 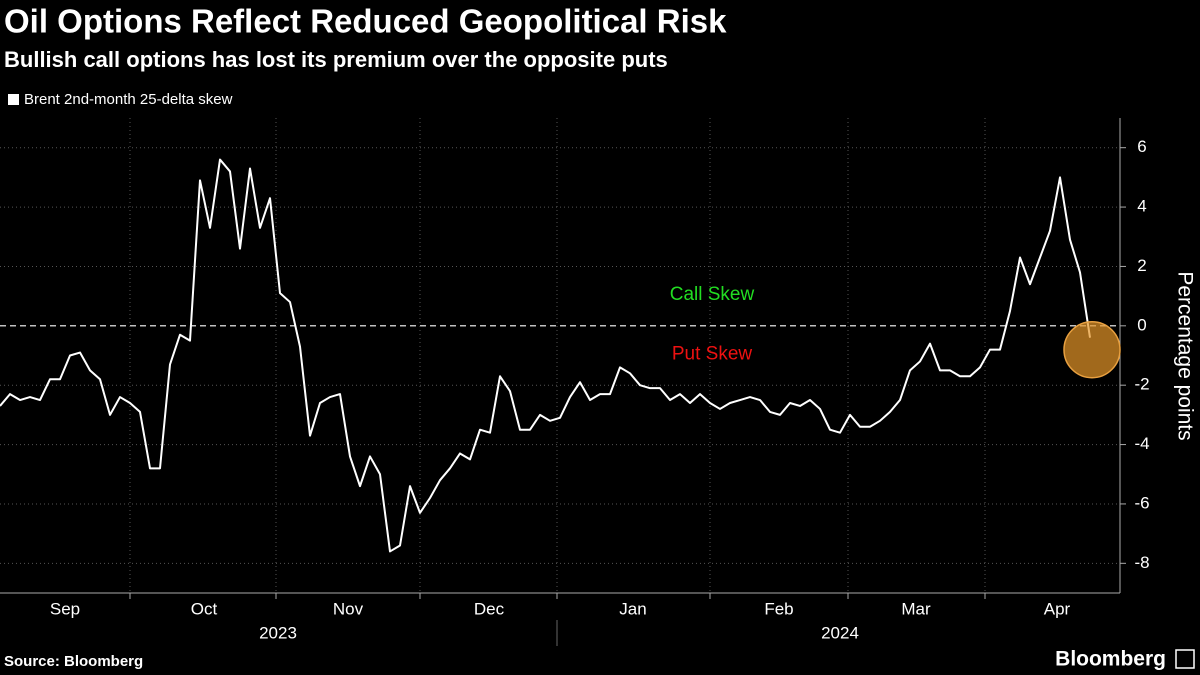 I want to click on y-tick-label: 6, so click(x=1141, y=146).